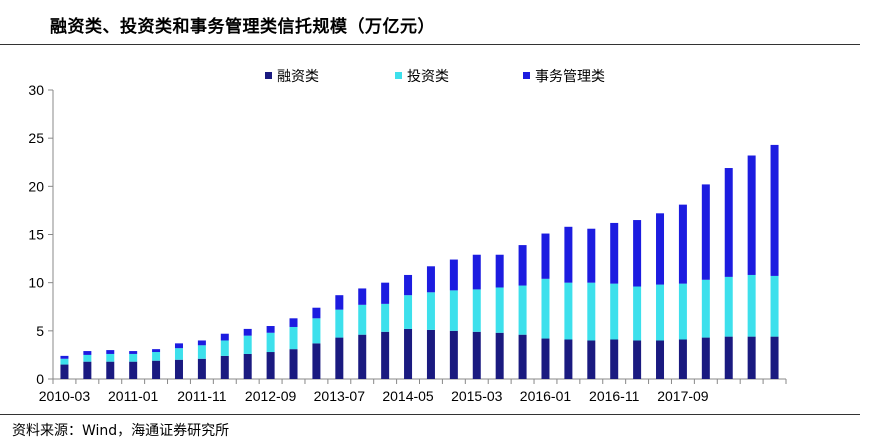 This screenshot has width=869, height=445. I want to click on x-tick-label: 2016-11, so click(614, 396).